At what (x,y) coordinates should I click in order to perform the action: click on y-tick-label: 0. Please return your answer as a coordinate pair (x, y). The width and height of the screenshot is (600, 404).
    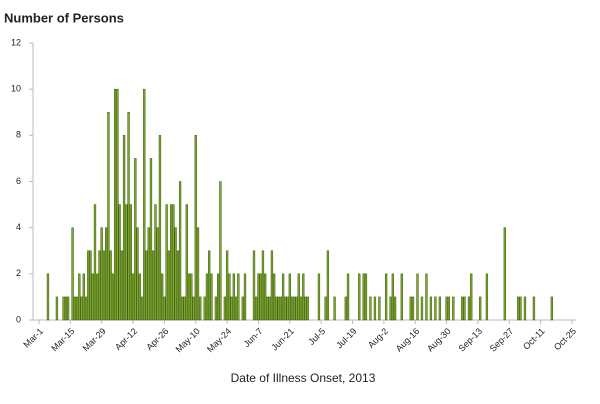
    Looking at the image, I should click on (18, 319).